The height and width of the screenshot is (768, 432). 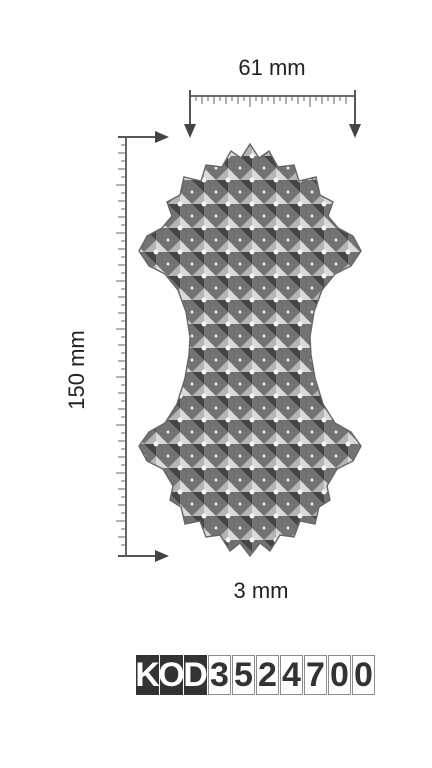 What do you see at coordinates (76, 369) in the screenshot?
I see `height-label: 150 mm` at bounding box center [76, 369].